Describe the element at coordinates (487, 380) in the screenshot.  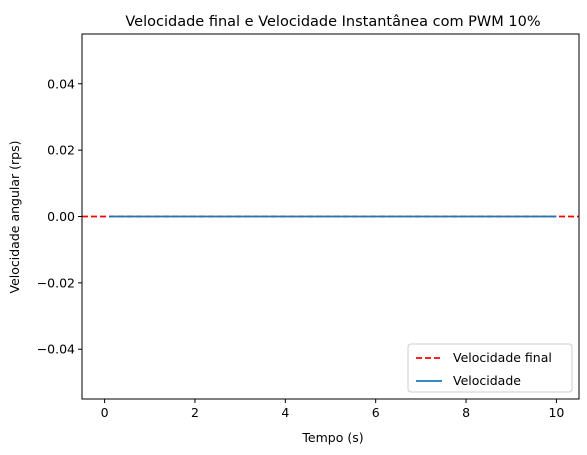
I see `legend-label-velocidade: Velocidade` at that location.